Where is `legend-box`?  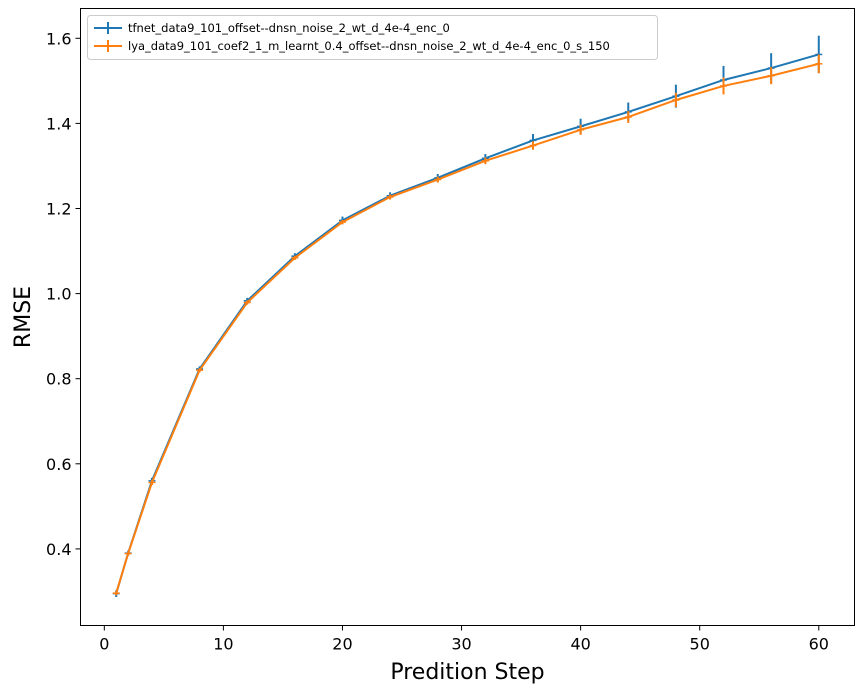 legend-box is located at coordinates (372, 37).